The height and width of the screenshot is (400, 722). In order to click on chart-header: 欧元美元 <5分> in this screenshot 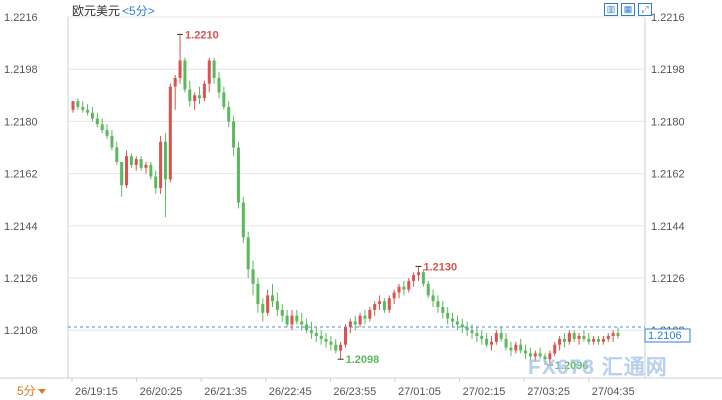, I will do `click(113, 10)`.